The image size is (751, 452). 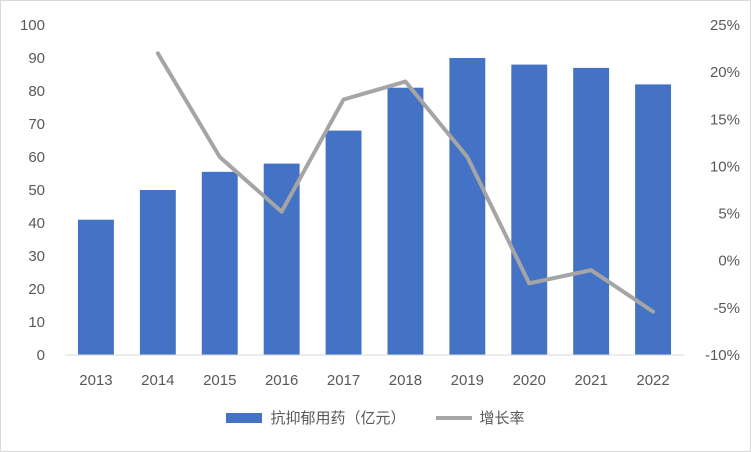 I want to click on bar-2013, so click(x=96, y=287).